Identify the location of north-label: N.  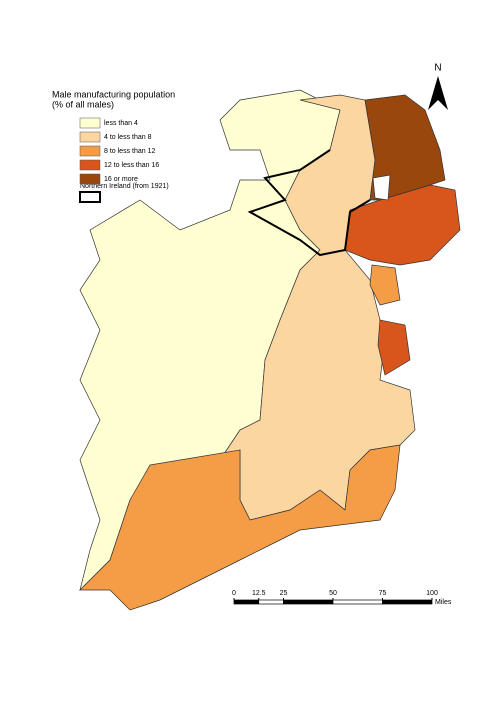
(437, 68).